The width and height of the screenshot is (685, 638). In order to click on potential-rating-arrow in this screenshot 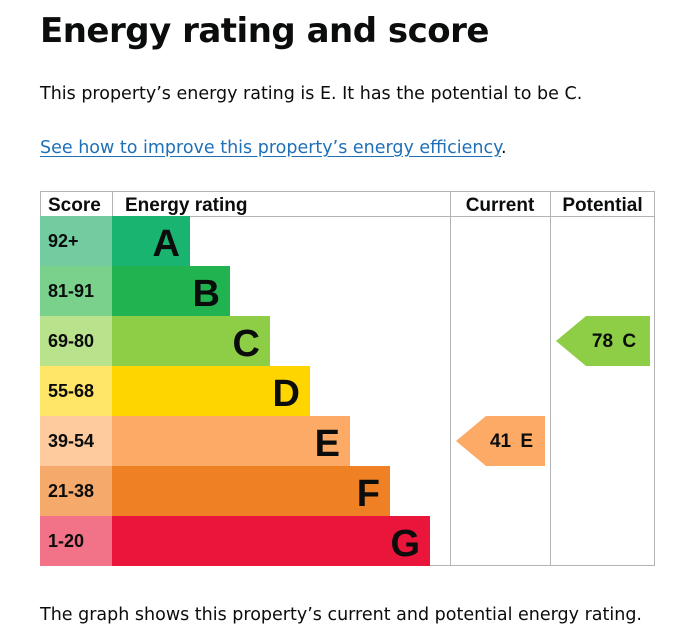, I will do `click(603, 341)`.